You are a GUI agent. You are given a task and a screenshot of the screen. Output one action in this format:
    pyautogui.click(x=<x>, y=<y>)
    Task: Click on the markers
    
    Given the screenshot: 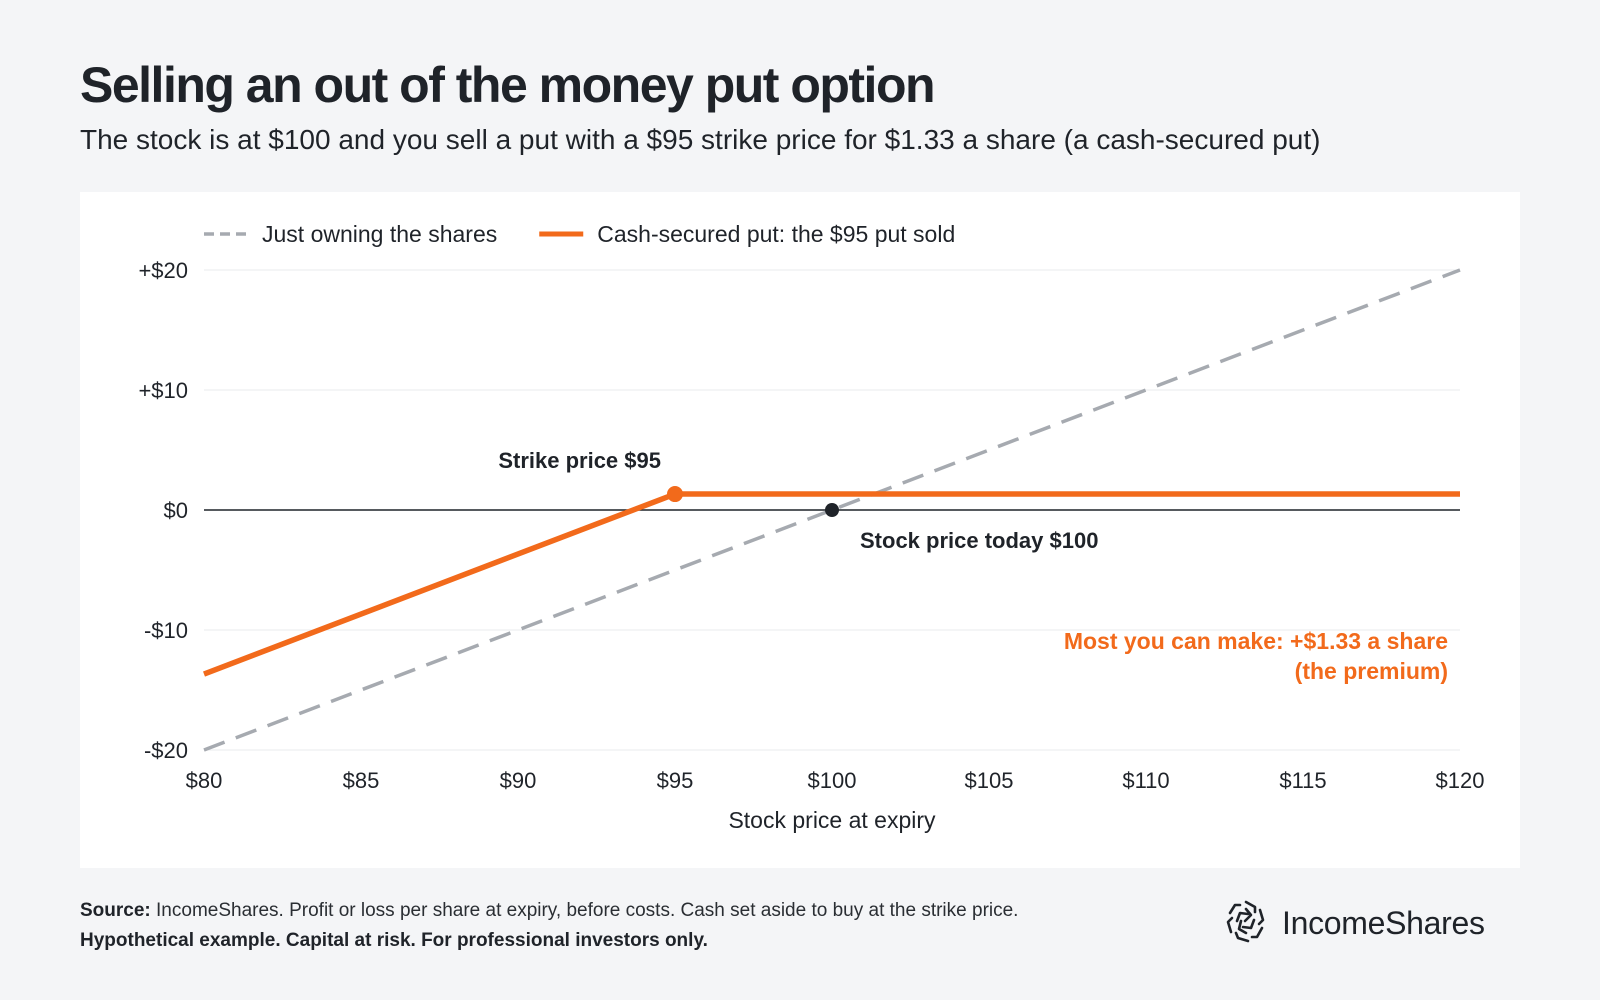 What is the action you would take?
    pyautogui.click(x=753, y=501)
    